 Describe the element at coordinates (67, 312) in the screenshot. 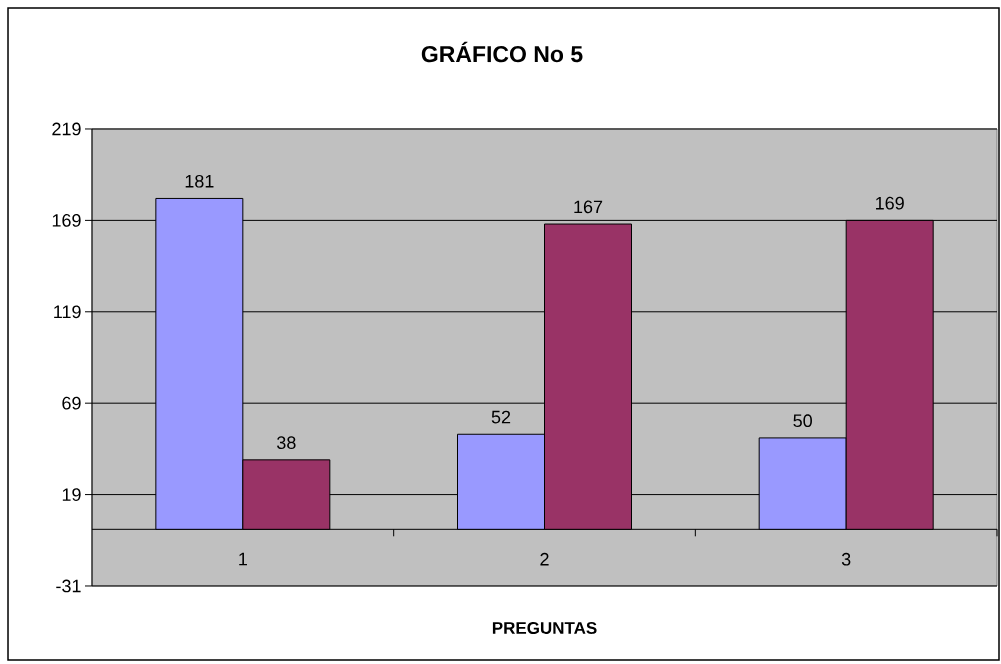

I see `y-tick-label: 119` at that location.